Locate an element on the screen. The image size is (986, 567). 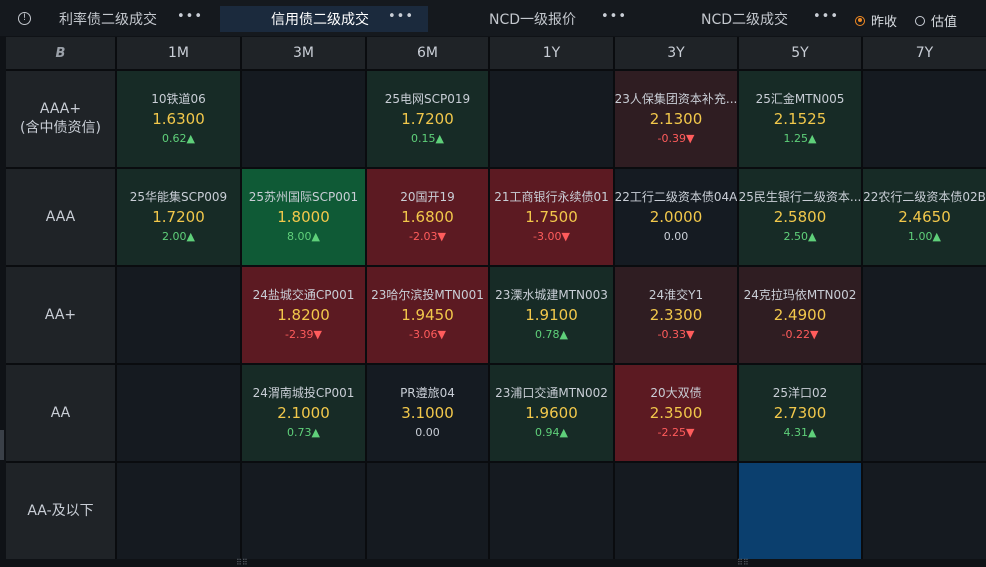
bond-change: 2.00▲ is located at coordinates (178, 236).